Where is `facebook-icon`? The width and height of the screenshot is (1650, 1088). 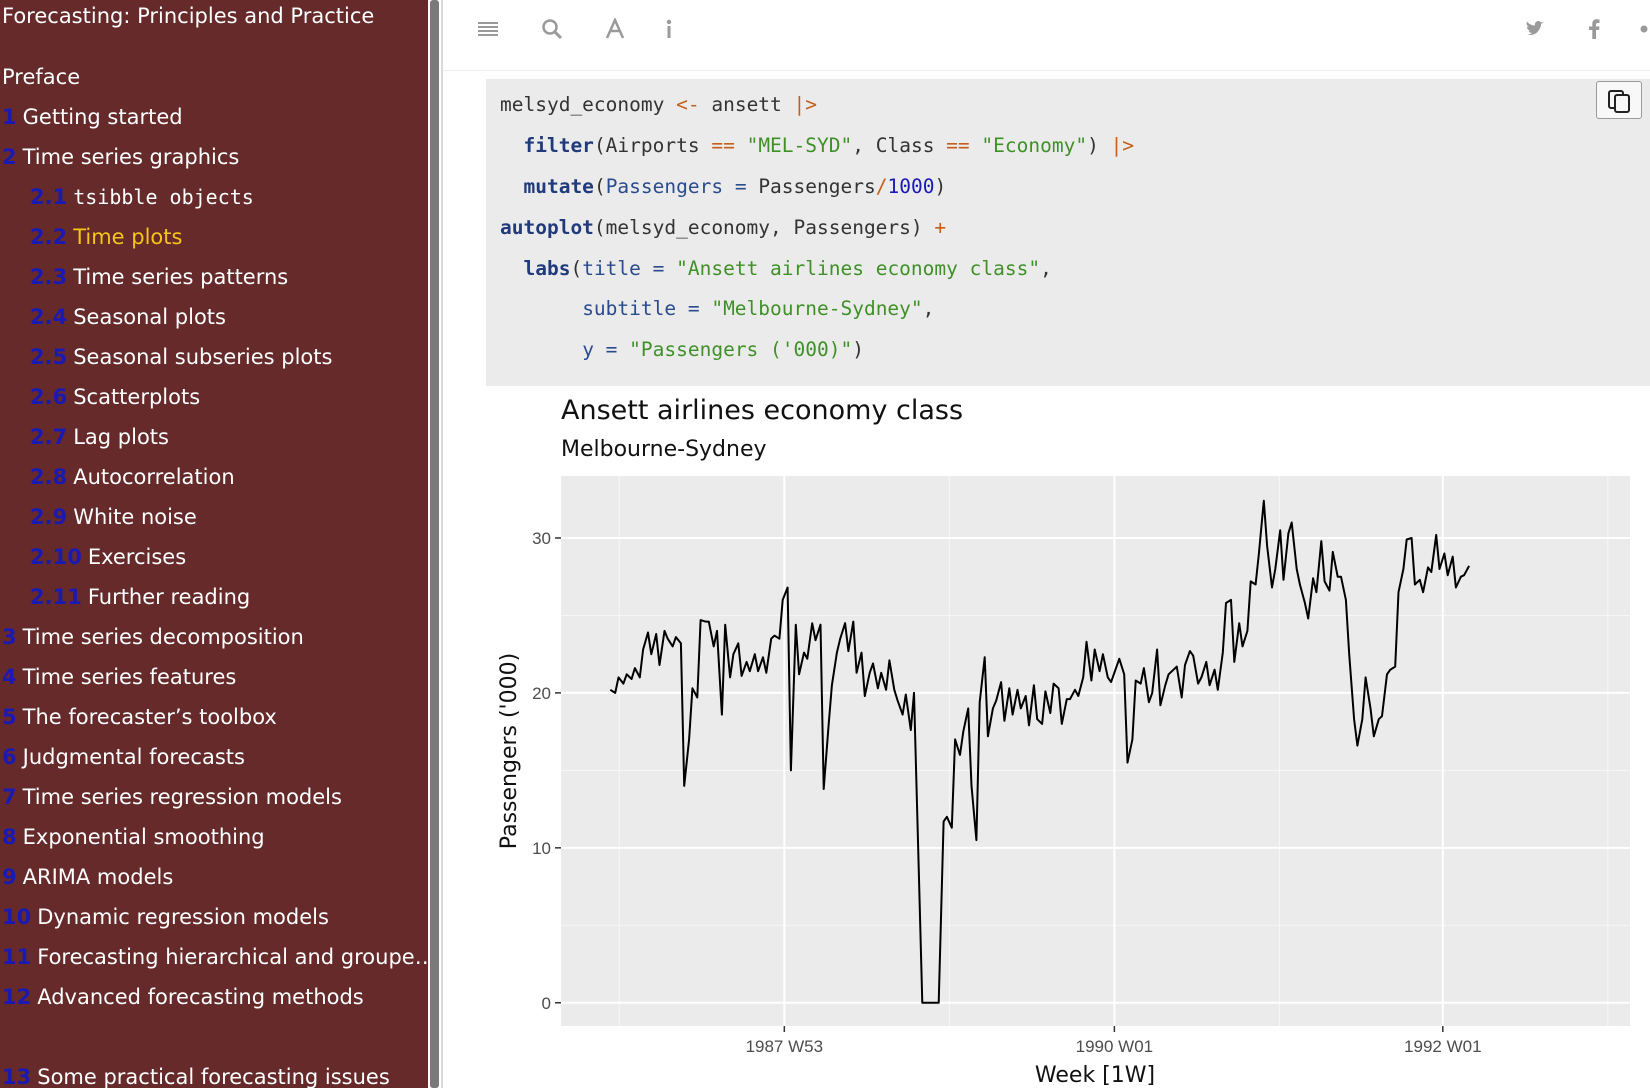
facebook-icon is located at coordinates (1594, 33).